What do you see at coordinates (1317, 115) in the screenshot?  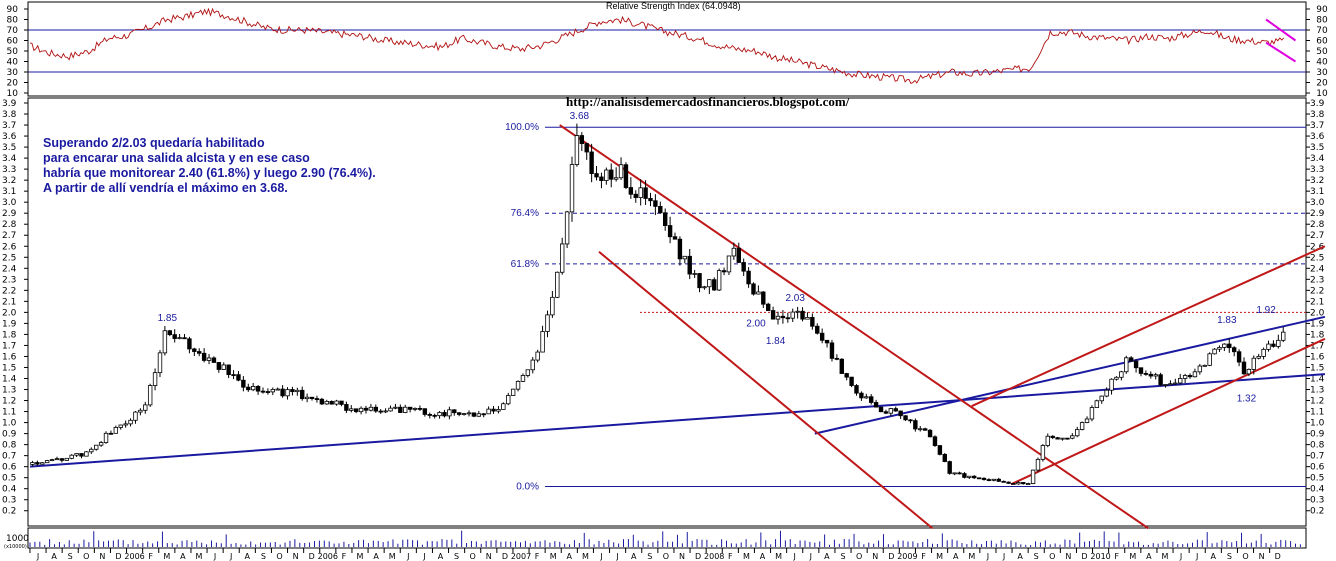 I see `price-tick-label-right: 3.8` at bounding box center [1317, 115].